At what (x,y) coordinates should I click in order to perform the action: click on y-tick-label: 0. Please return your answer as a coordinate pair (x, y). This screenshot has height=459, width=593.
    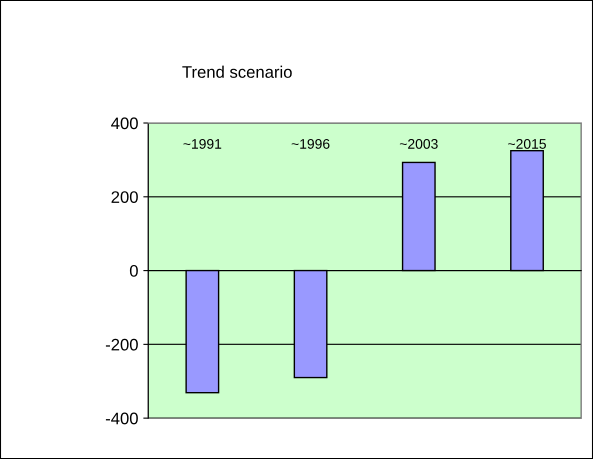
    Looking at the image, I should click on (134, 270).